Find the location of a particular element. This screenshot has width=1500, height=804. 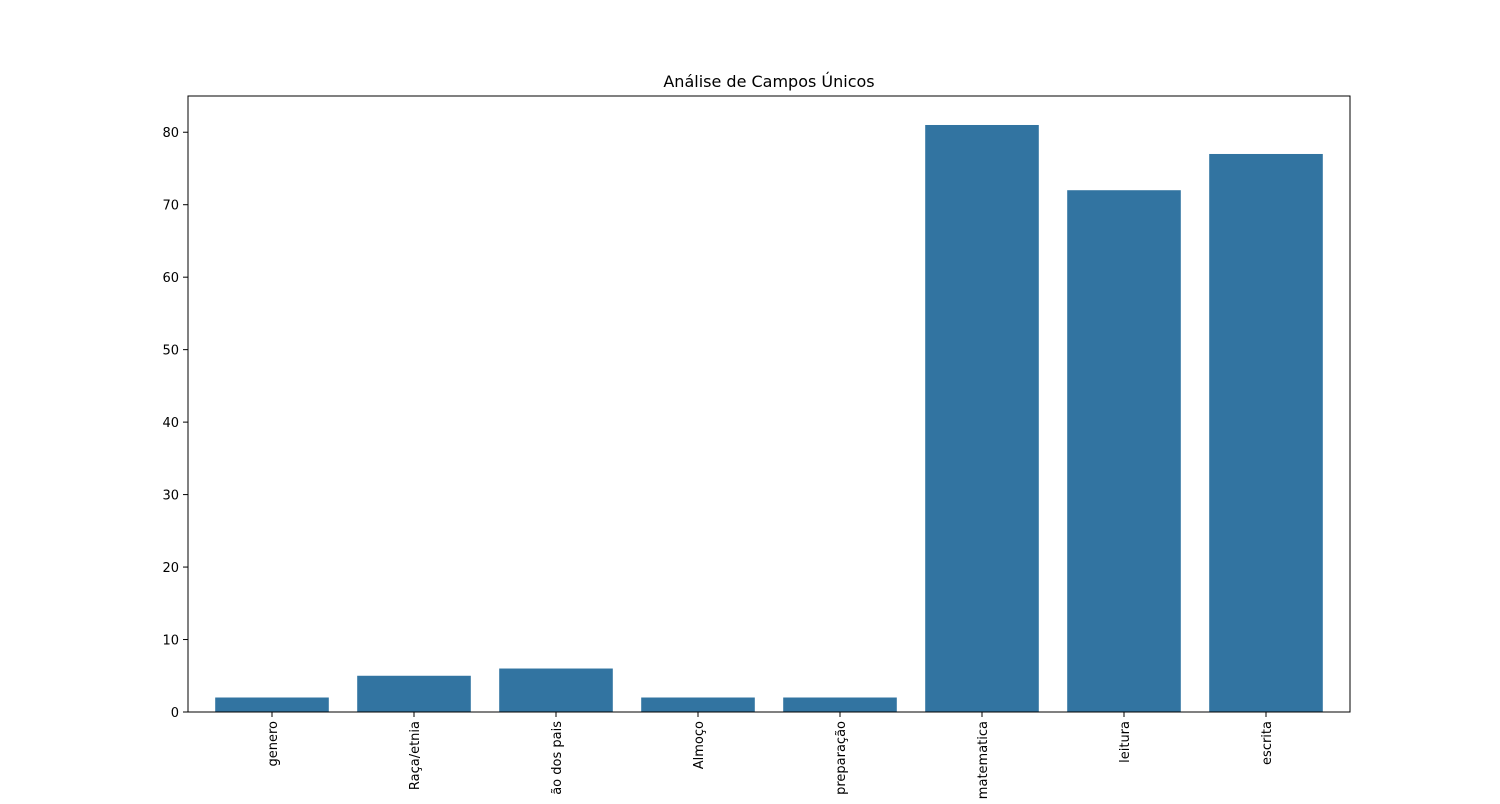

x-tick-label: preparação is located at coordinates (841, 758).